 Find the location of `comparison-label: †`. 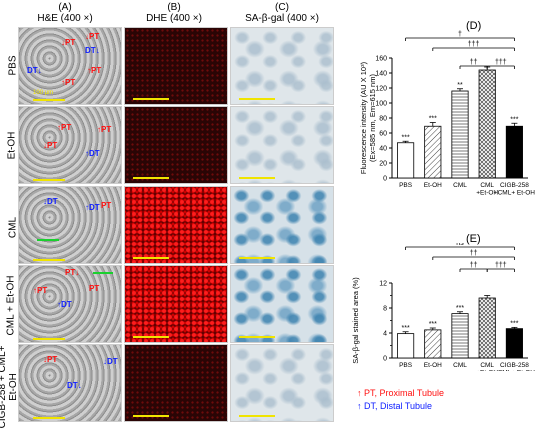

comparison-label: † is located at coordinates (460, 34).